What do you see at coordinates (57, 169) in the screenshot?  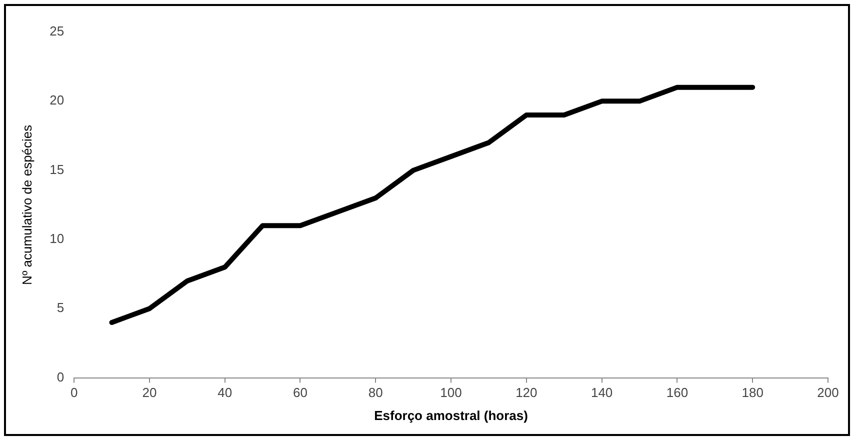 I see `y-tick-label: 15` at bounding box center [57, 169].